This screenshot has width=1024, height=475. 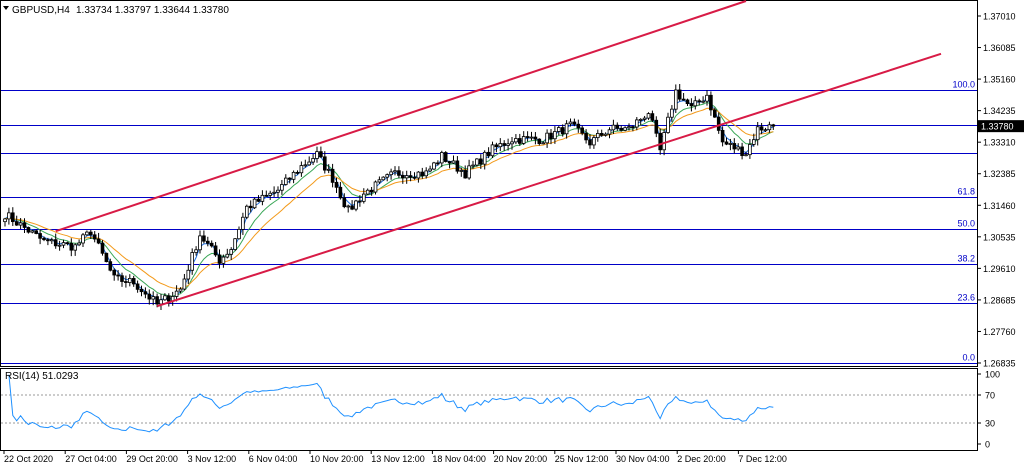 I want to click on time-tick-label: 18 Nov 04:00, so click(x=459, y=459).